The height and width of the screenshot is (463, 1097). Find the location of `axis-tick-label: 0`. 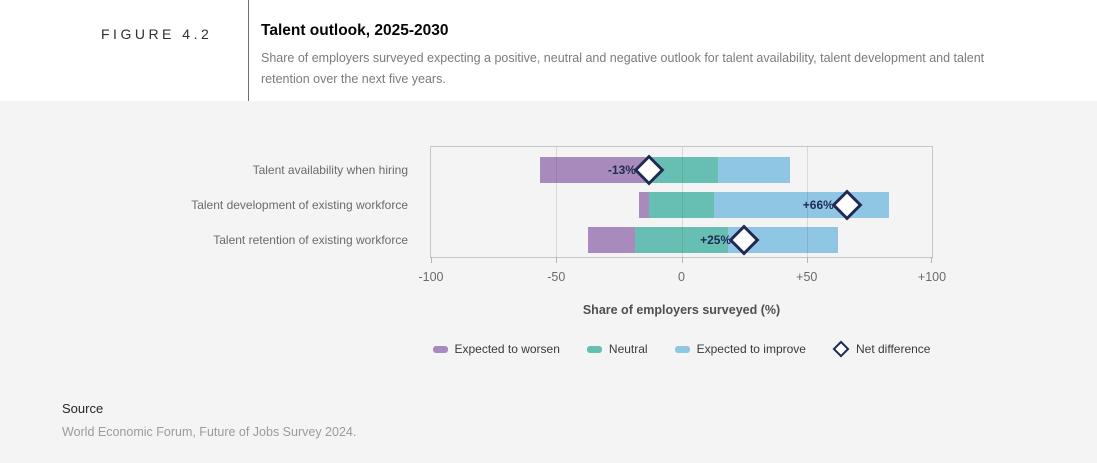

axis-tick-label: 0 is located at coordinates (681, 277).